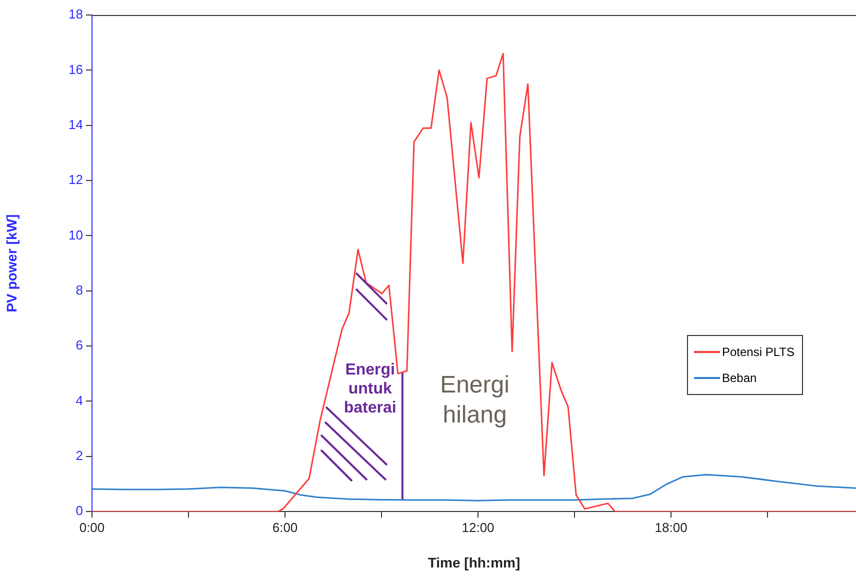 The width and height of the screenshot is (856, 576). Describe the element at coordinates (75, 69) in the screenshot. I see `y-tick-label: 16` at that location.